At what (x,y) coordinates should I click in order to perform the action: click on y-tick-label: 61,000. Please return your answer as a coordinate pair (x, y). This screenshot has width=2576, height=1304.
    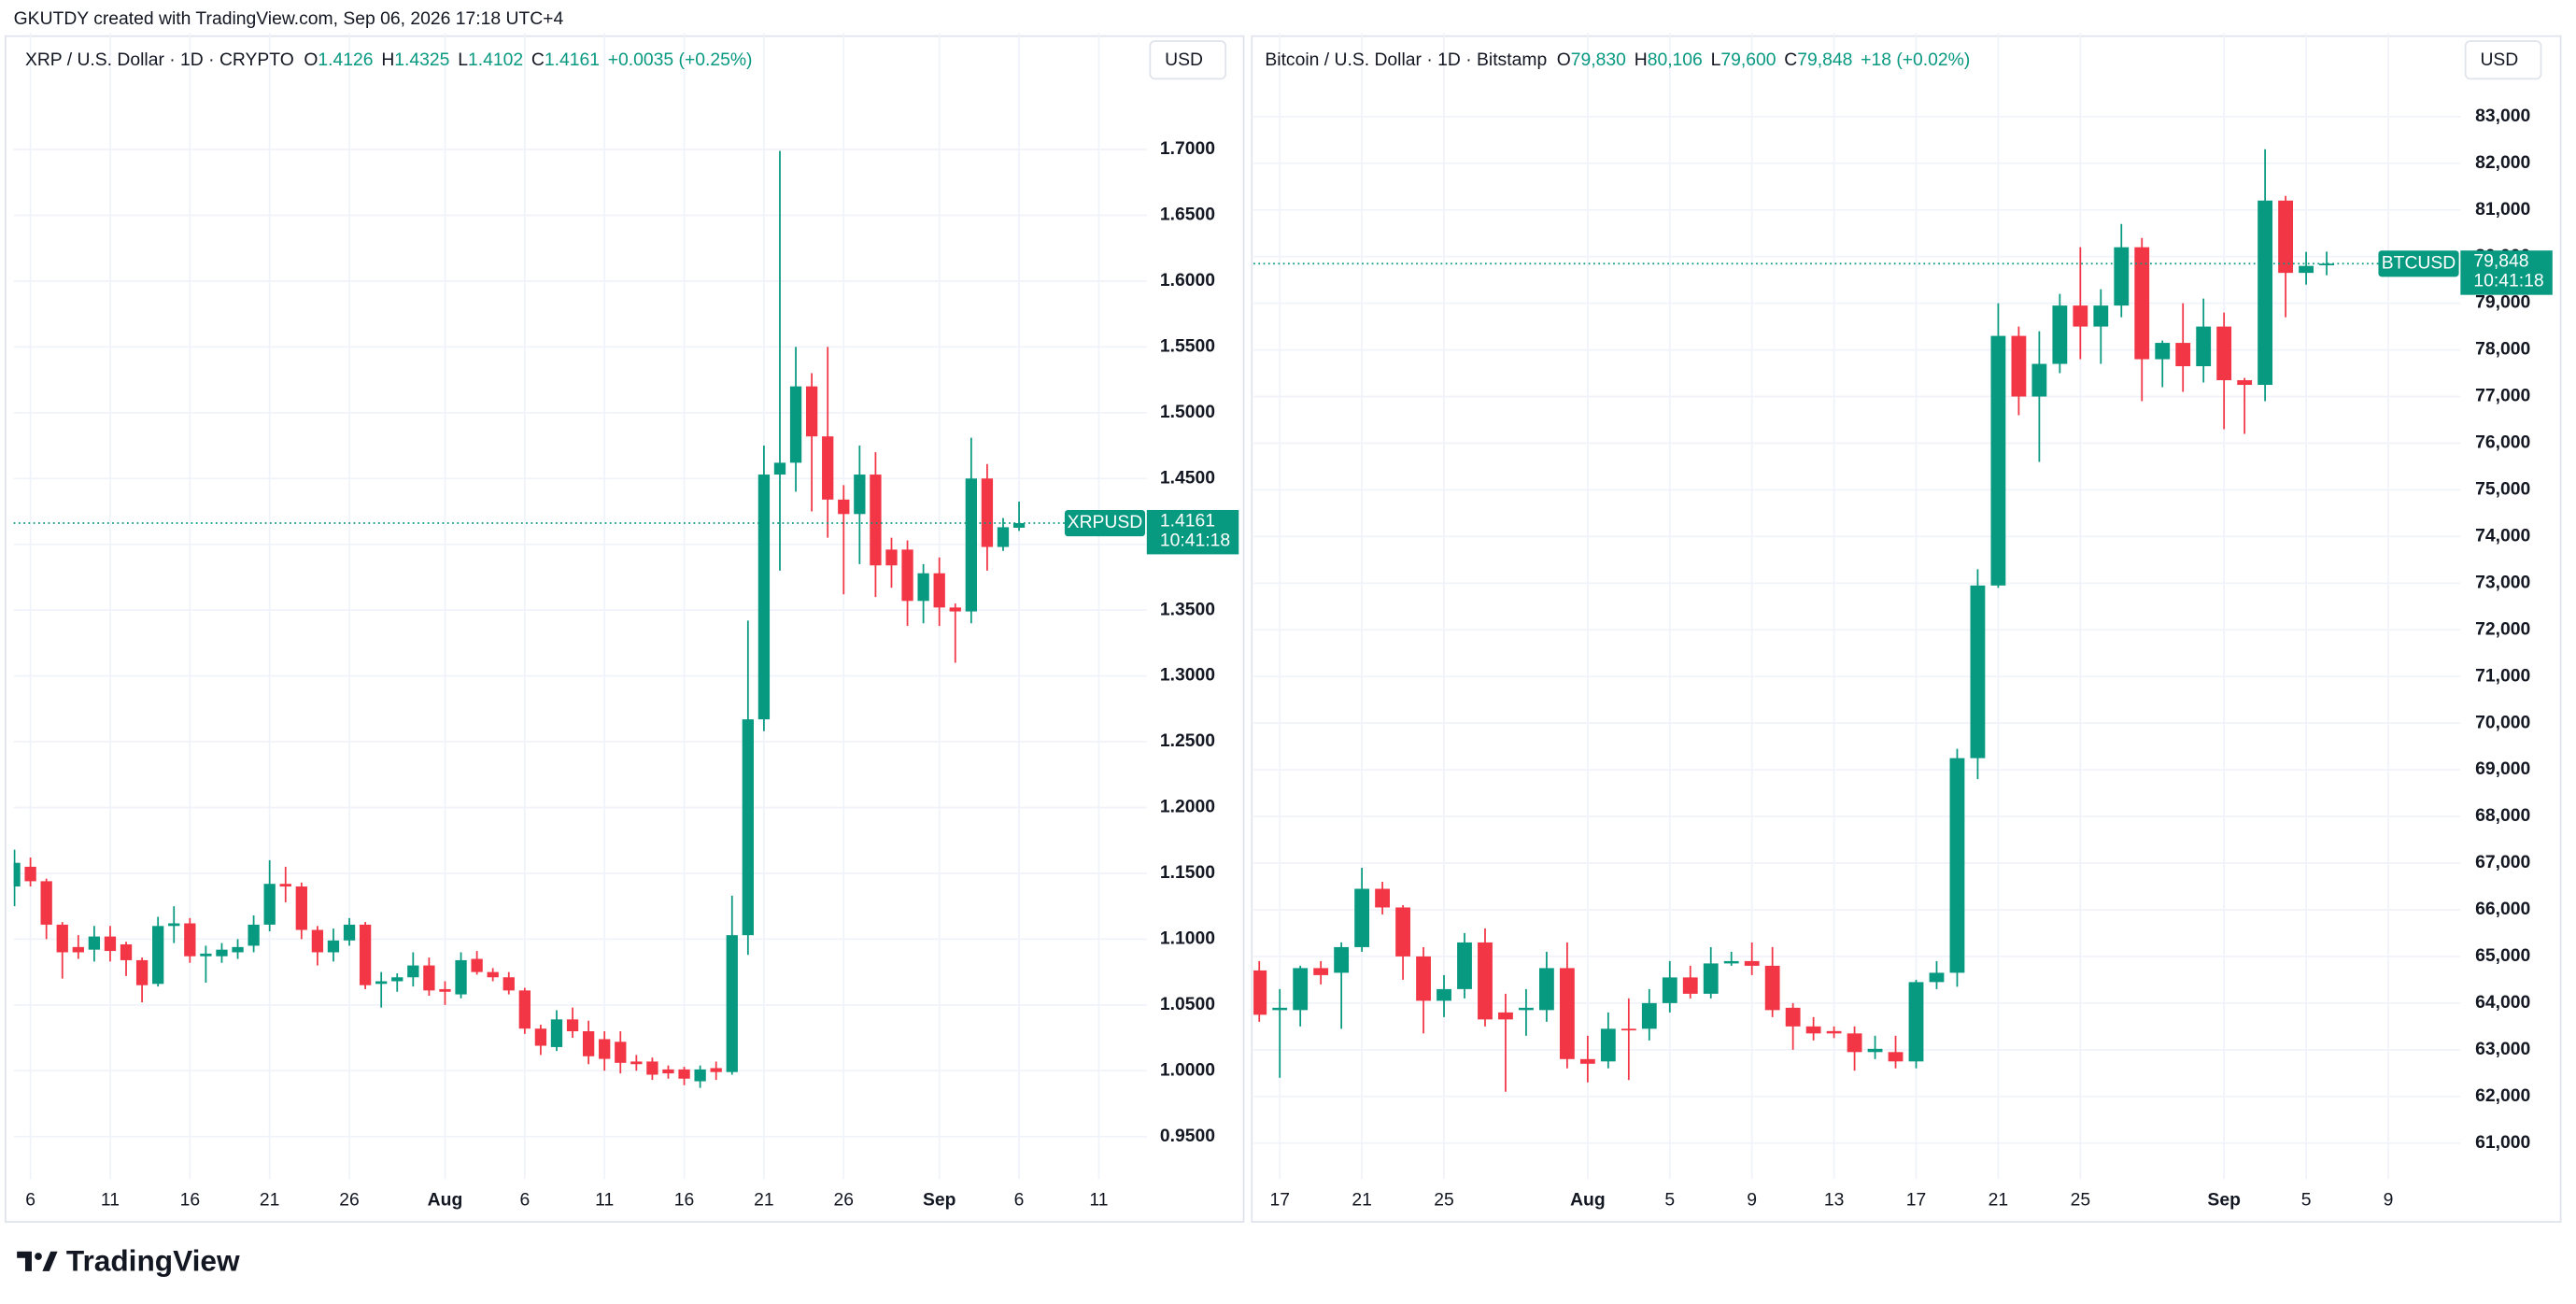
    Looking at the image, I should click on (2503, 1142).